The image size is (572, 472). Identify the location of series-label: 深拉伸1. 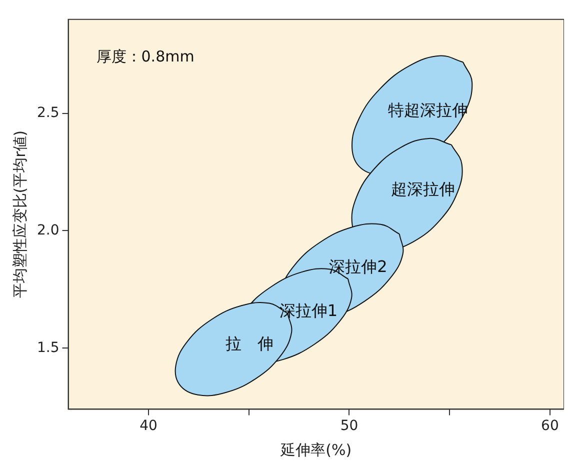
(308, 310).